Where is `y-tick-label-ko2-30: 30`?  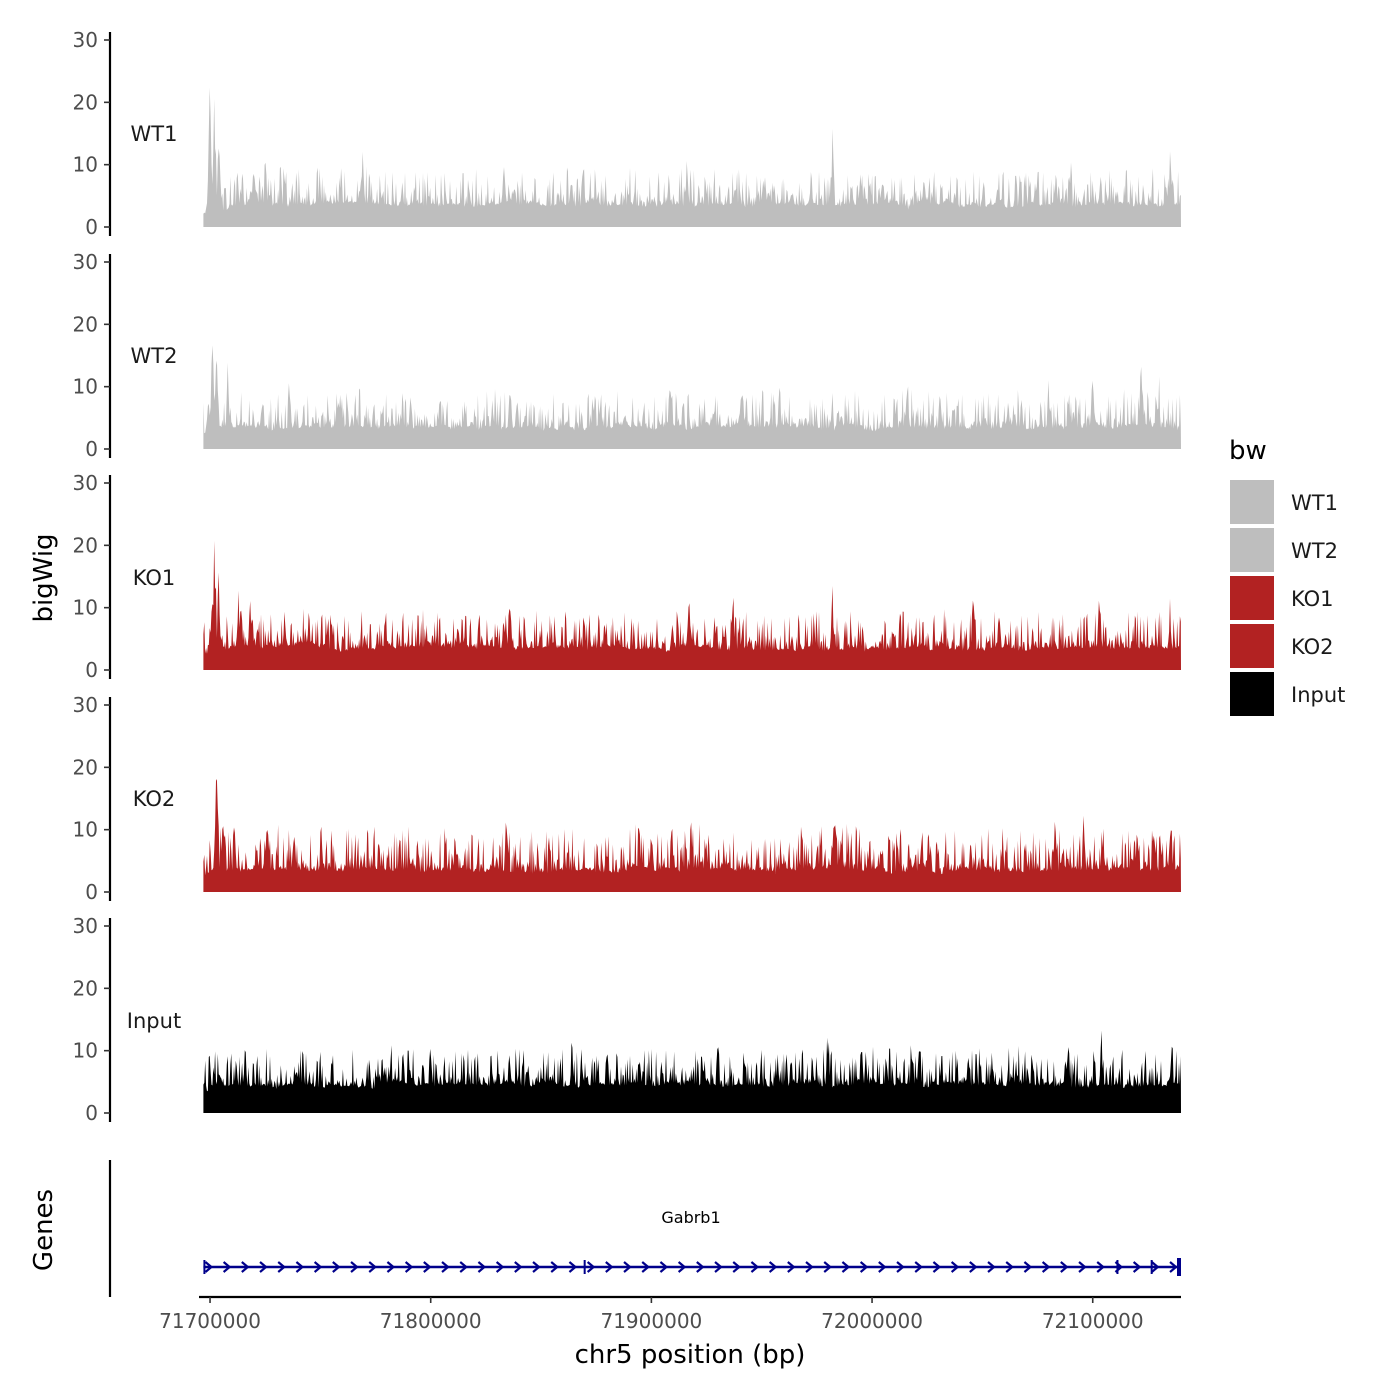 y-tick-label-ko2-30: 30 is located at coordinates (85, 705).